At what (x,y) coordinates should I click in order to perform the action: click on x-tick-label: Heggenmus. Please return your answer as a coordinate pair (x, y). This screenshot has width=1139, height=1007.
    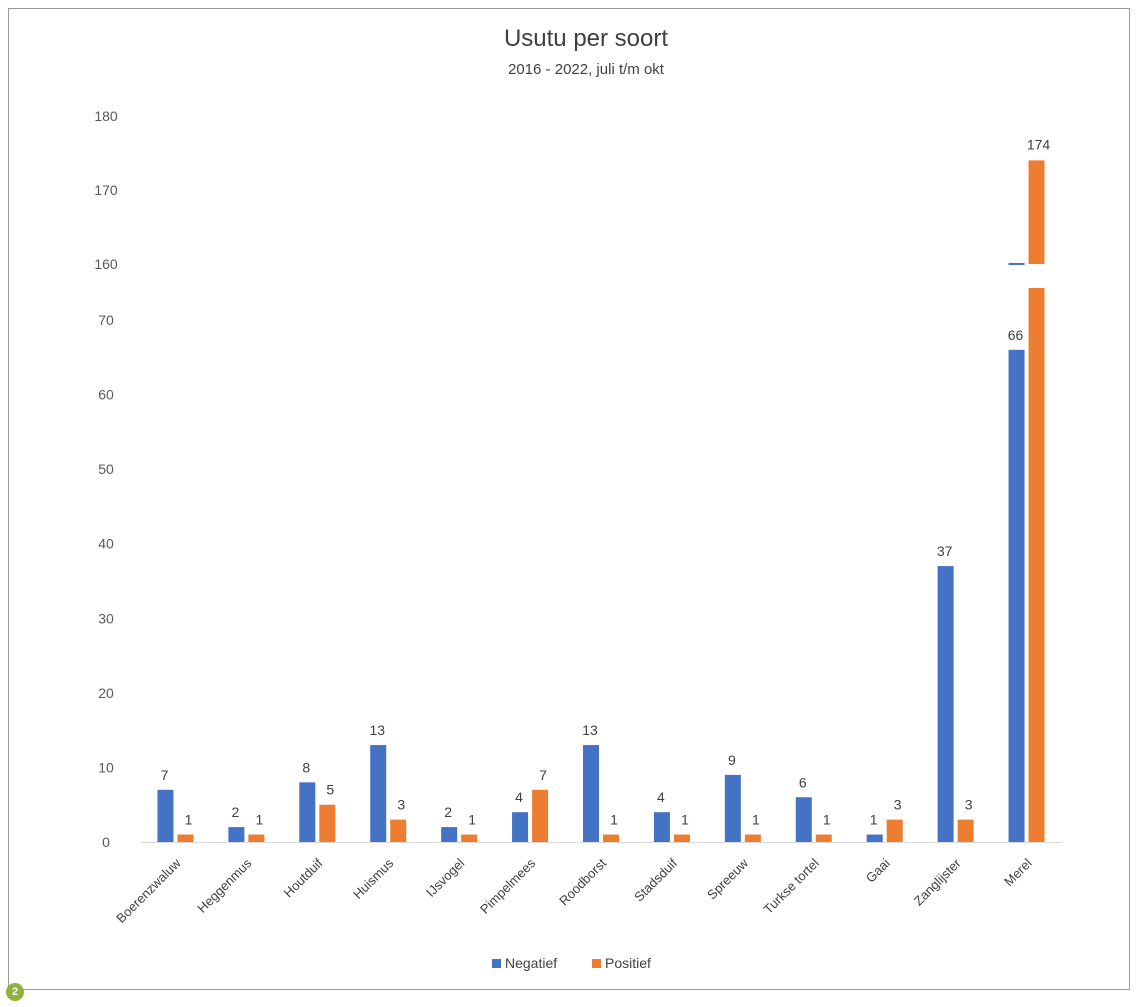
    Looking at the image, I should click on (224, 885).